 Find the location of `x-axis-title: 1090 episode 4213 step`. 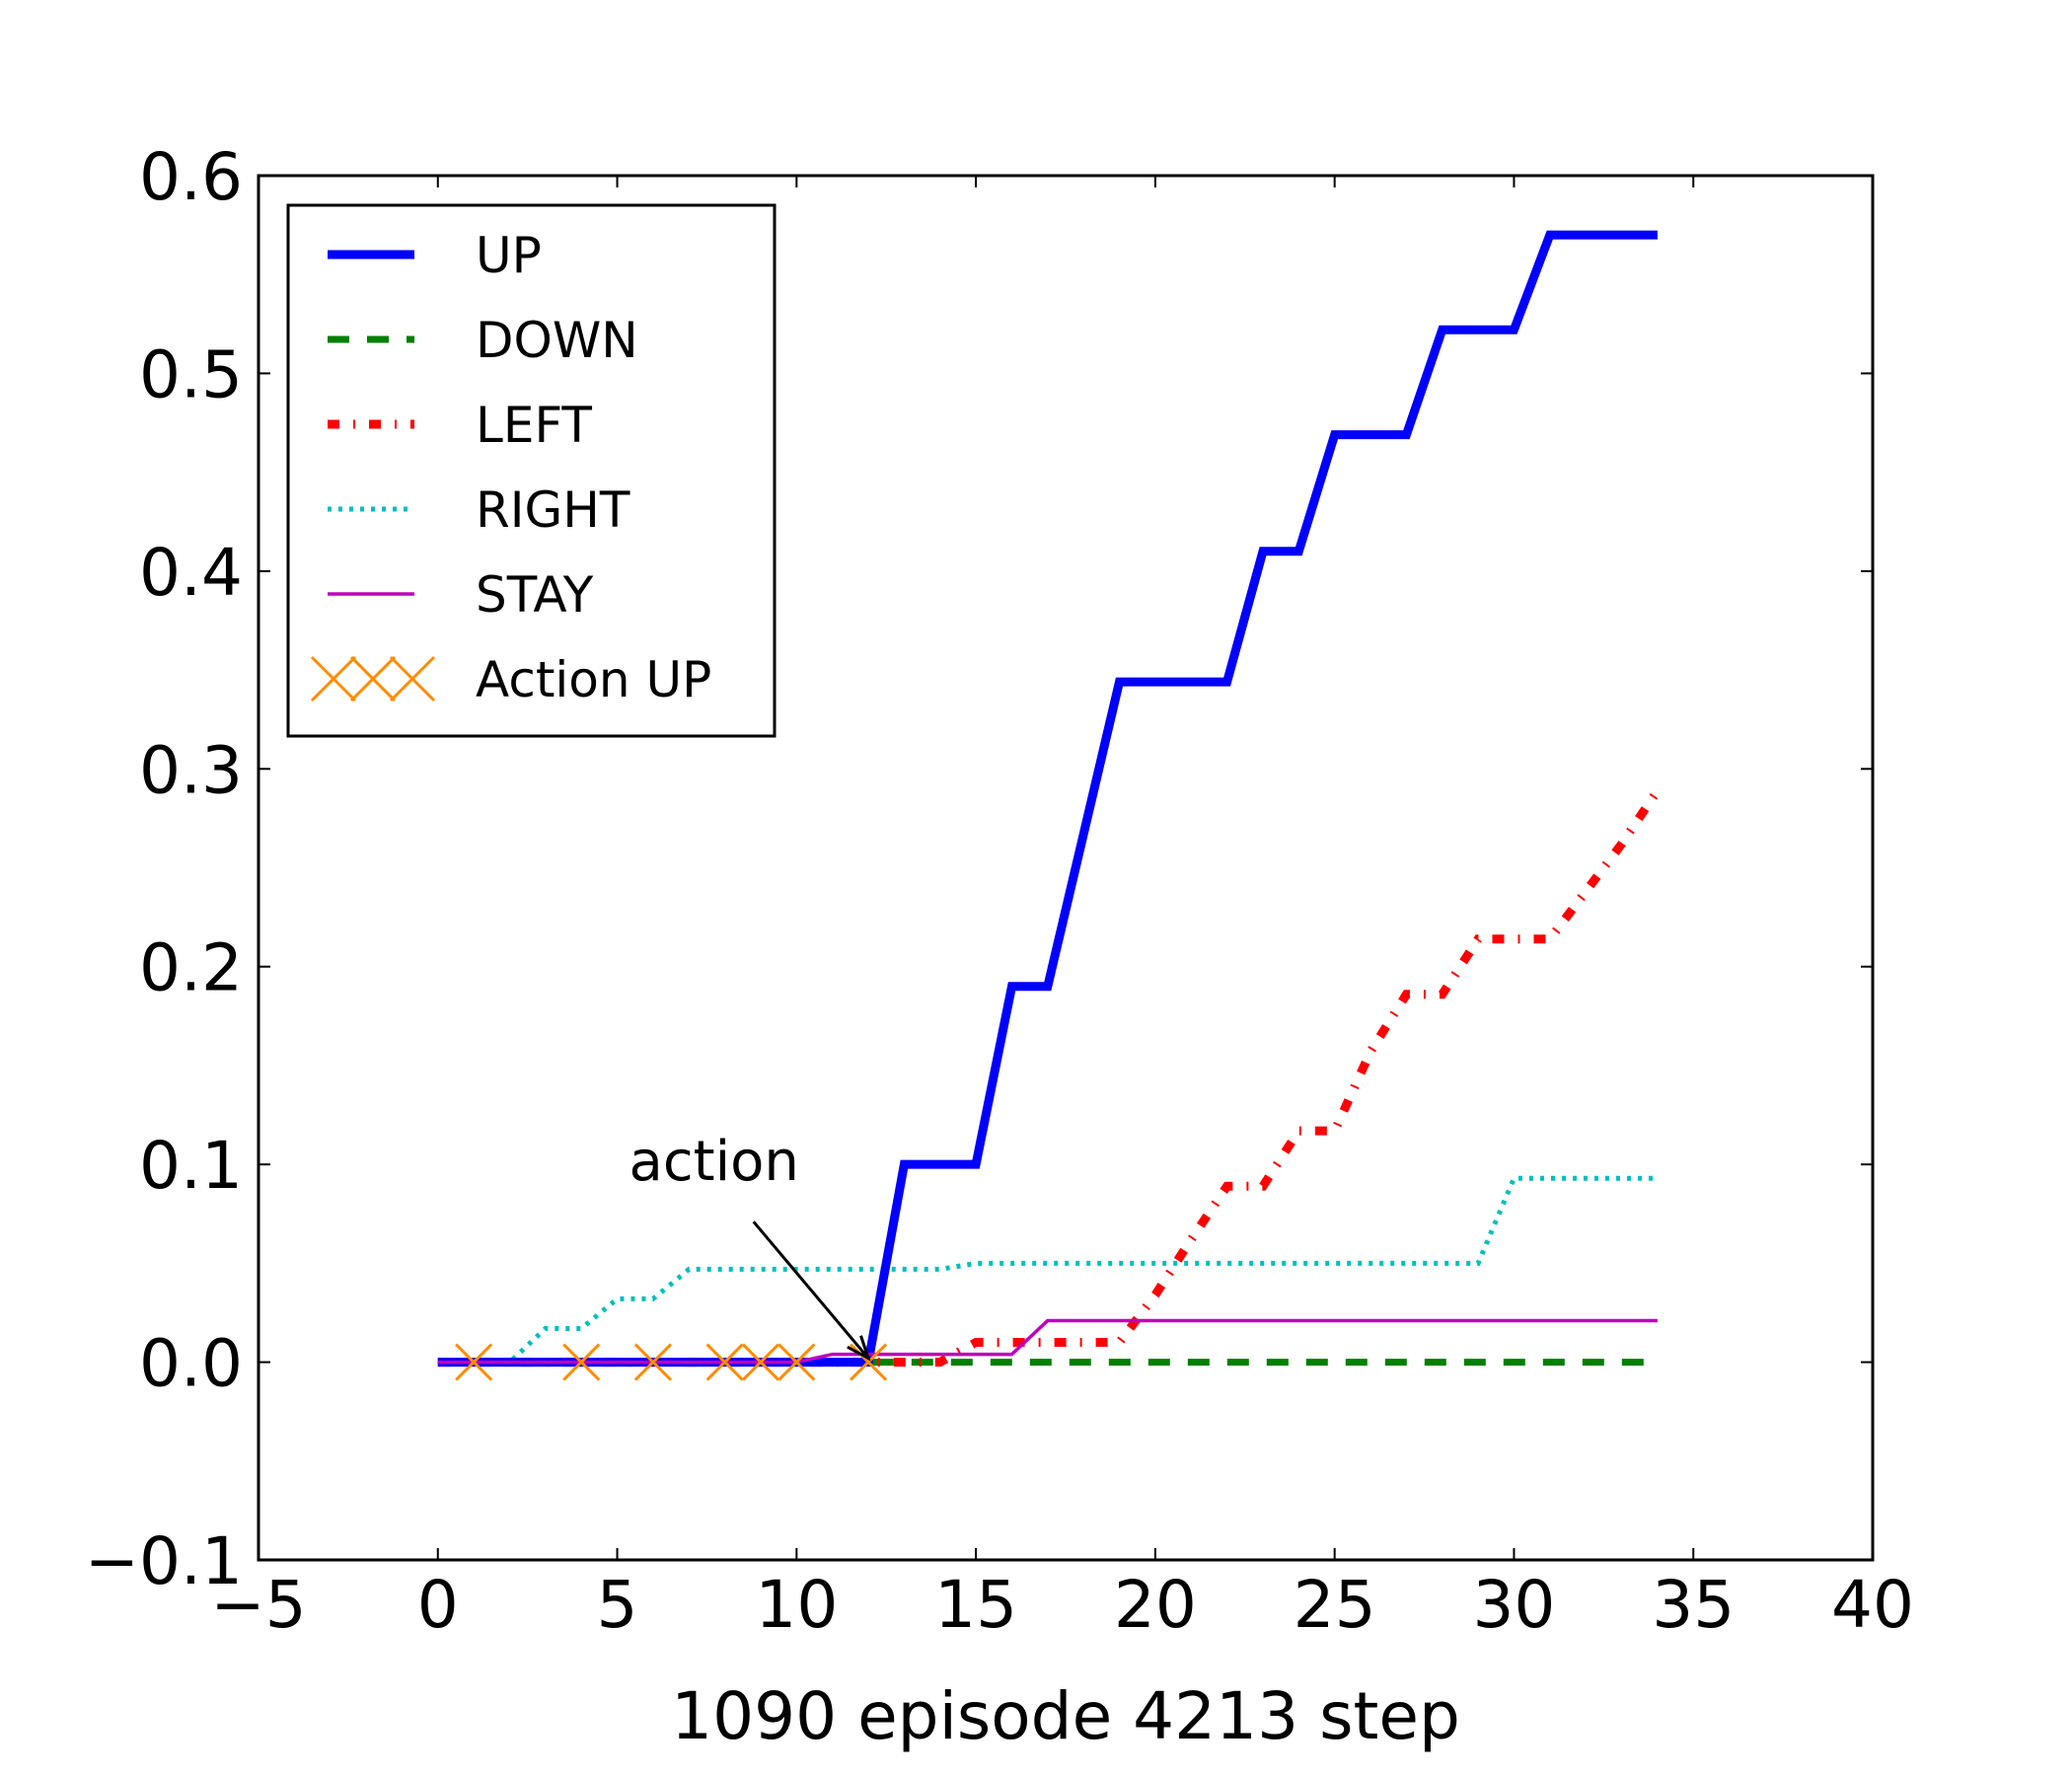

x-axis-title: 1090 episode 4213 step is located at coordinates (1066, 1716).